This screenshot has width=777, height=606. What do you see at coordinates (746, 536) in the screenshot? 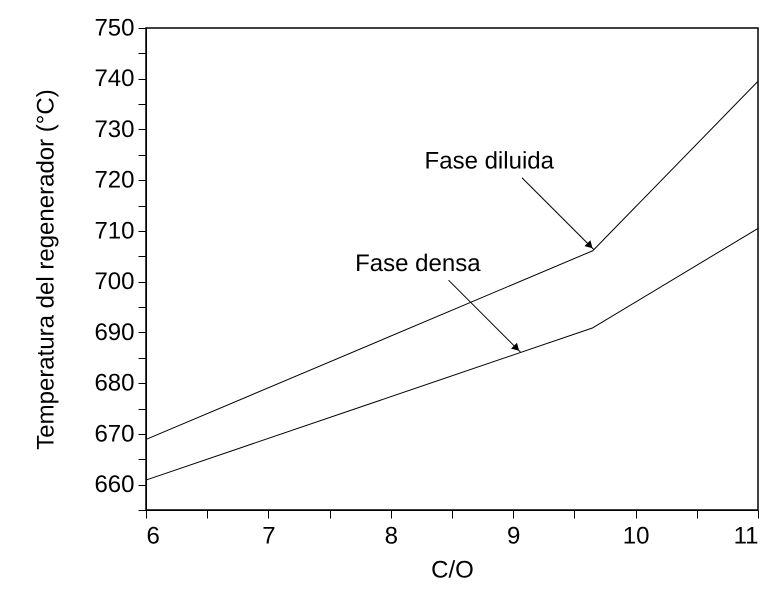
I see `x-tick-label: 11` at bounding box center [746, 536].